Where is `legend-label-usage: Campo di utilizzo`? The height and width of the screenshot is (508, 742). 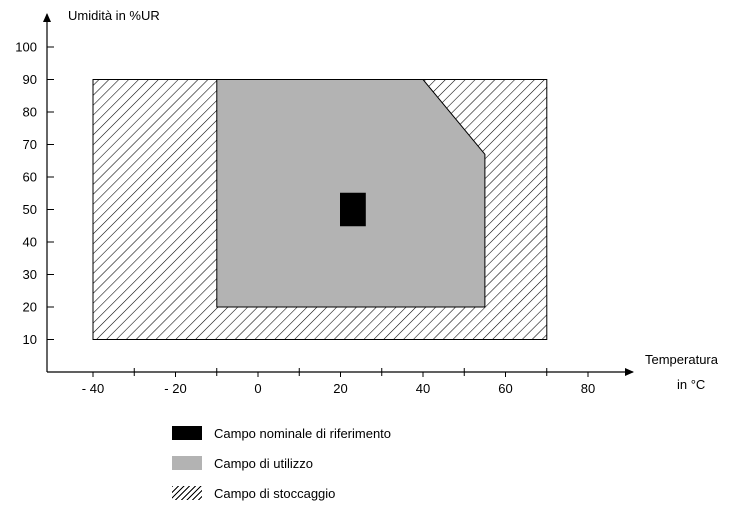
legend-label-usage: Campo di utilizzo is located at coordinates (263, 463).